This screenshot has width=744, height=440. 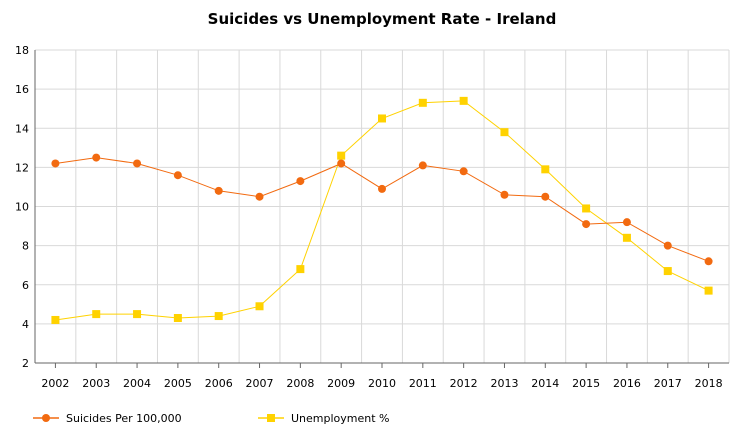 What do you see at coordinates (300, 383) in the screenshot?
I see `x-tick-label: 2008` at bounding box center [300, 383].